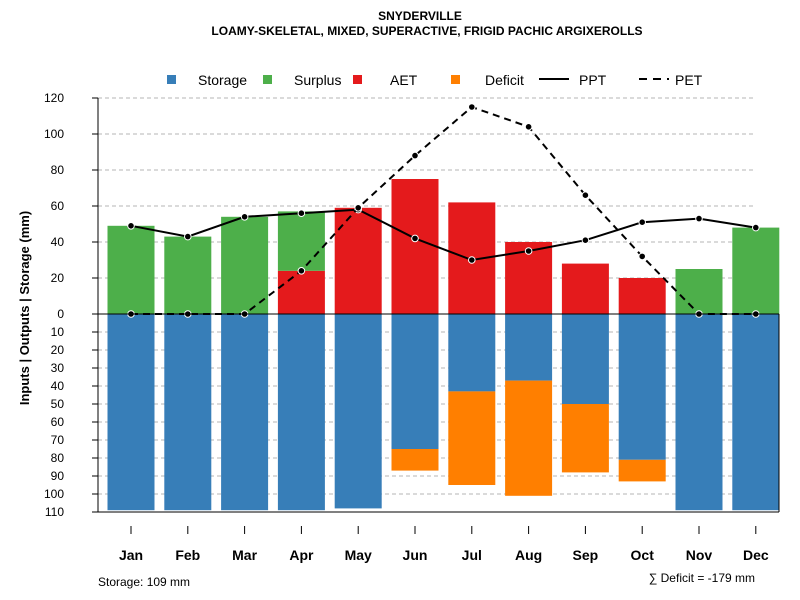  What do you see at coordinates (586, 555) in the screenshot?
I see `x-tick-label: Sep` at bounding box center [586, 555].